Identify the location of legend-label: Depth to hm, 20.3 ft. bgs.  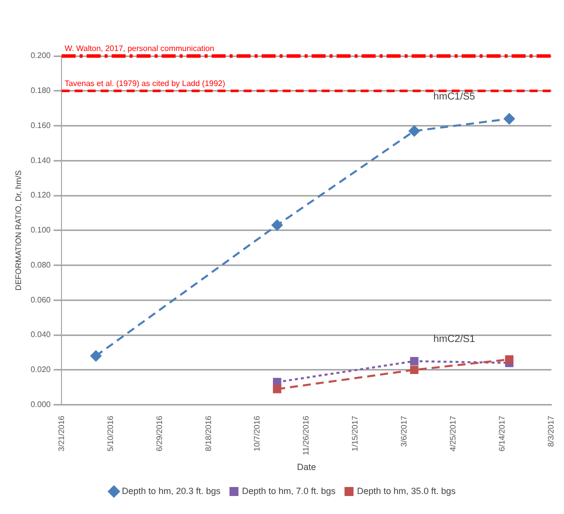
(171, 491).